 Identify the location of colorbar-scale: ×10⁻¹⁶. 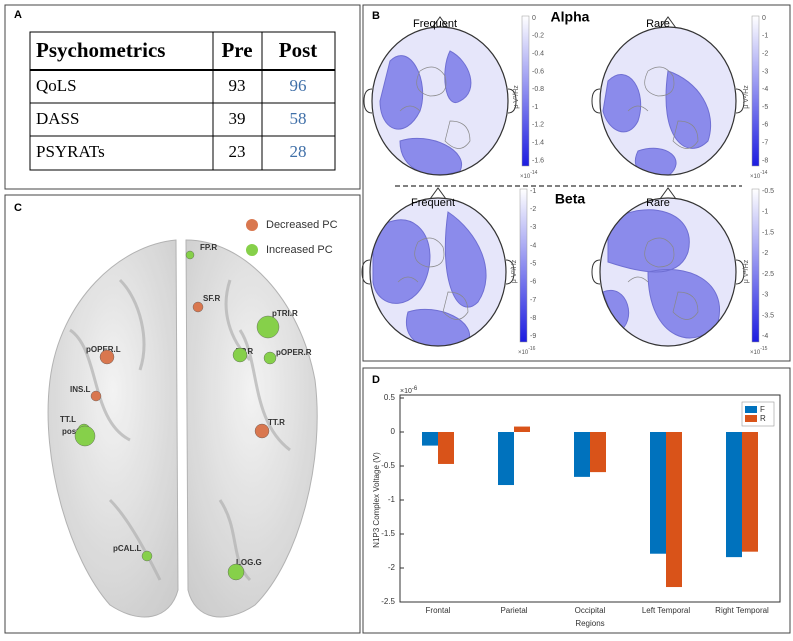
(527, 350).